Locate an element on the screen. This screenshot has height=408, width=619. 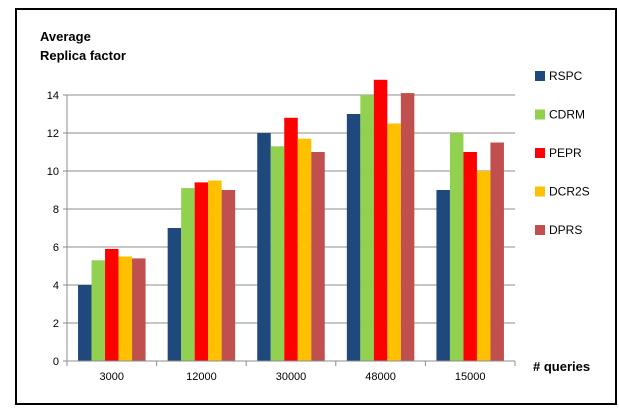
y-tick-label: 2 is located at coordinates (56, 324).